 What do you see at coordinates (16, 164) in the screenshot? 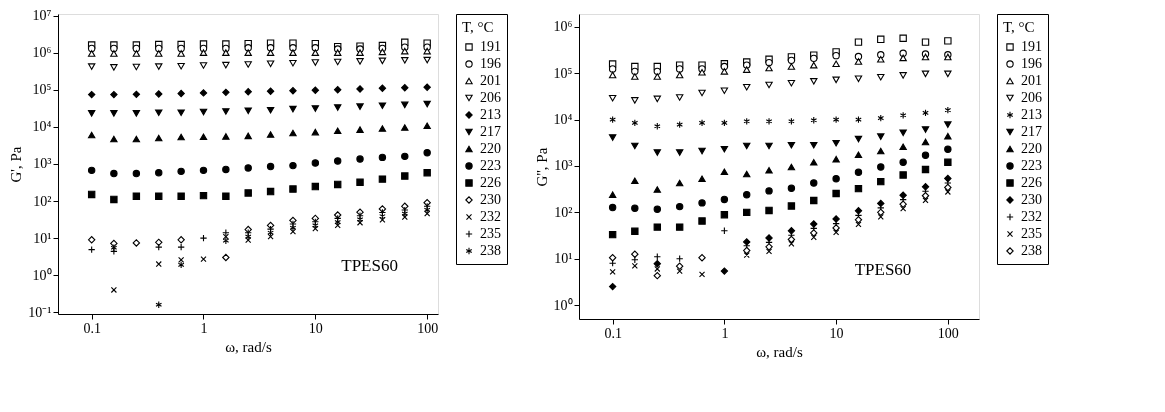
I see `y-axis-title: G', Pa` at bounding box center [16, 164].